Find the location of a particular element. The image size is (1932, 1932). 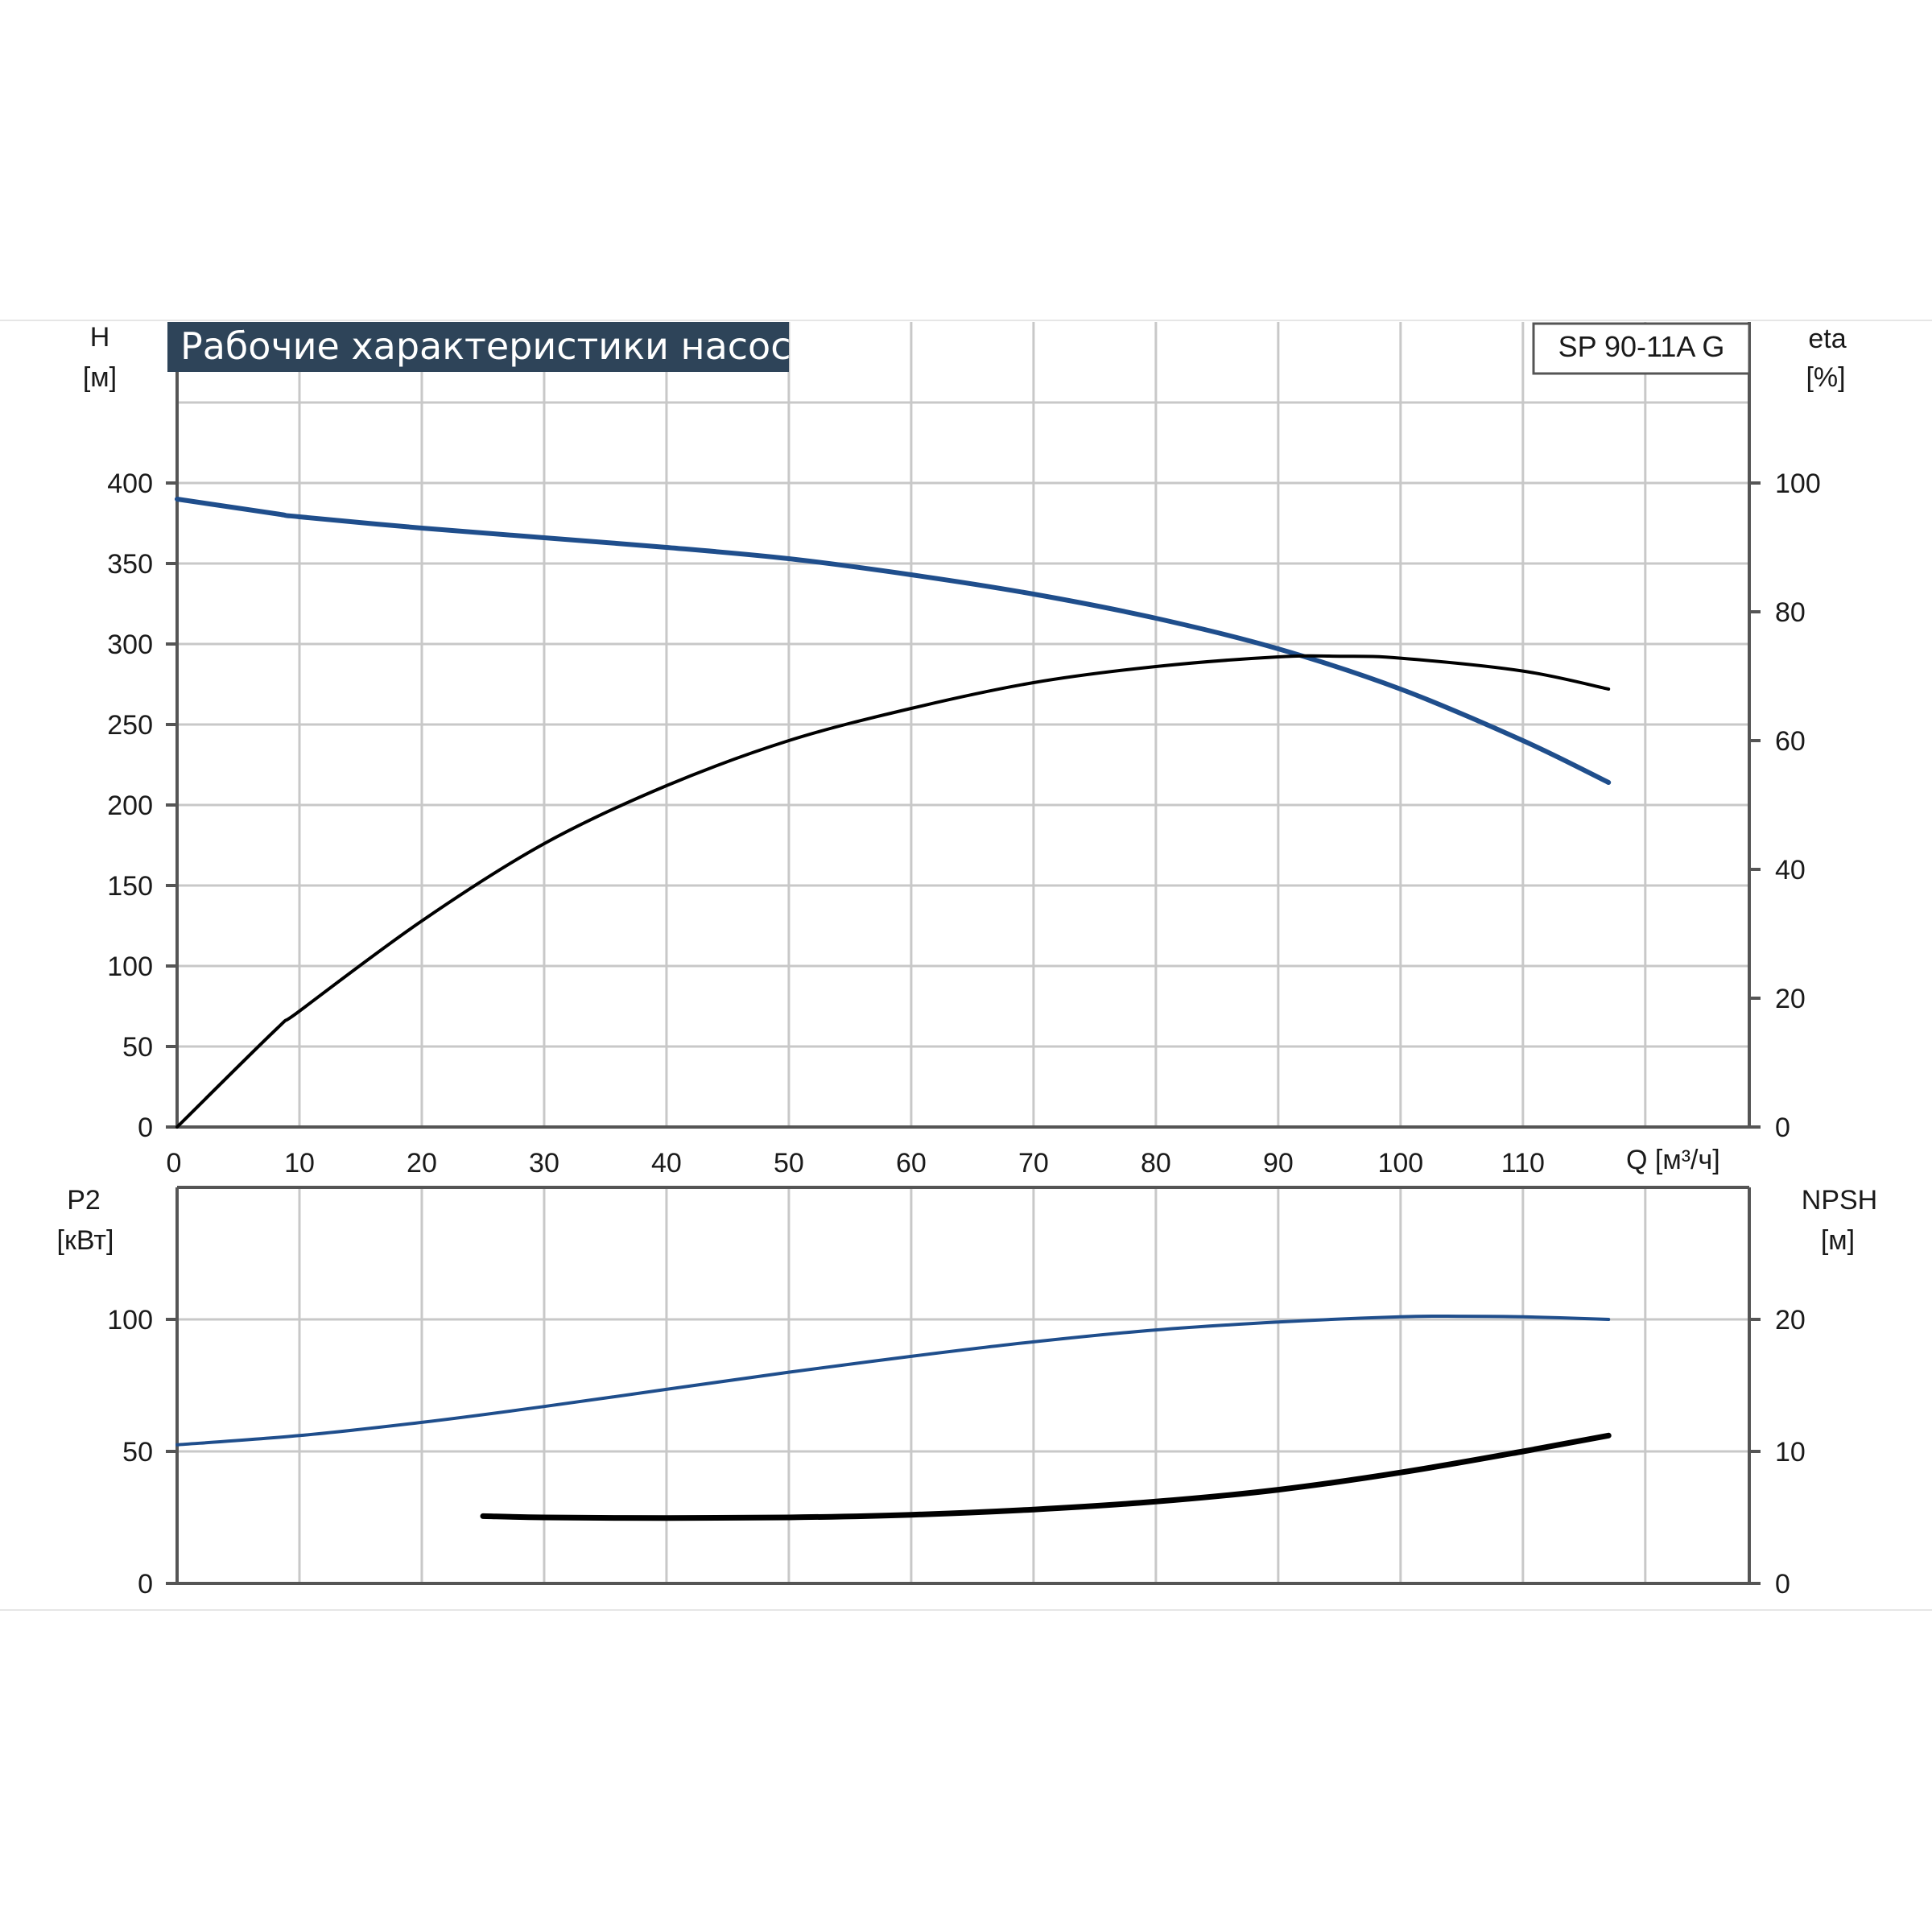

right-tick-label: 80 is located at coordinates (1790, 612).